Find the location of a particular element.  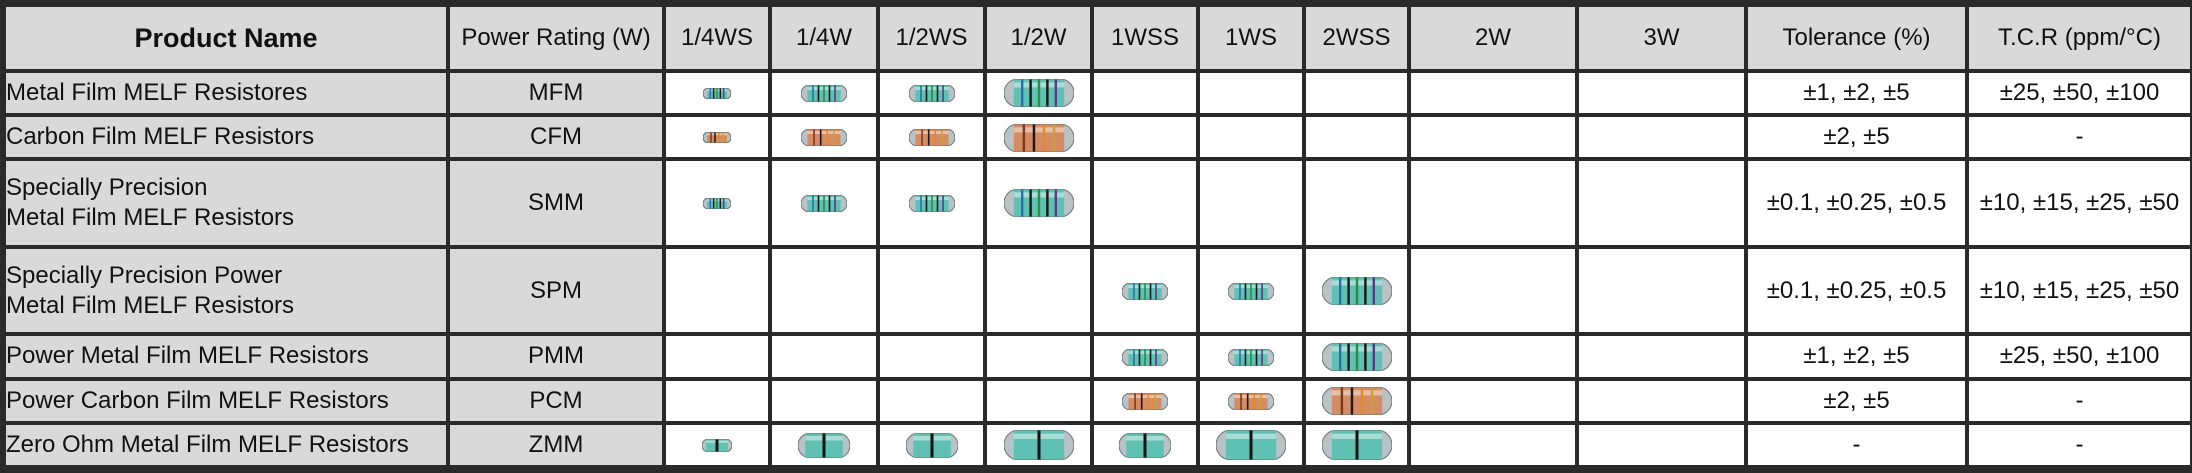

product-code-cell: ZMM is located at coordinates (556, 444).